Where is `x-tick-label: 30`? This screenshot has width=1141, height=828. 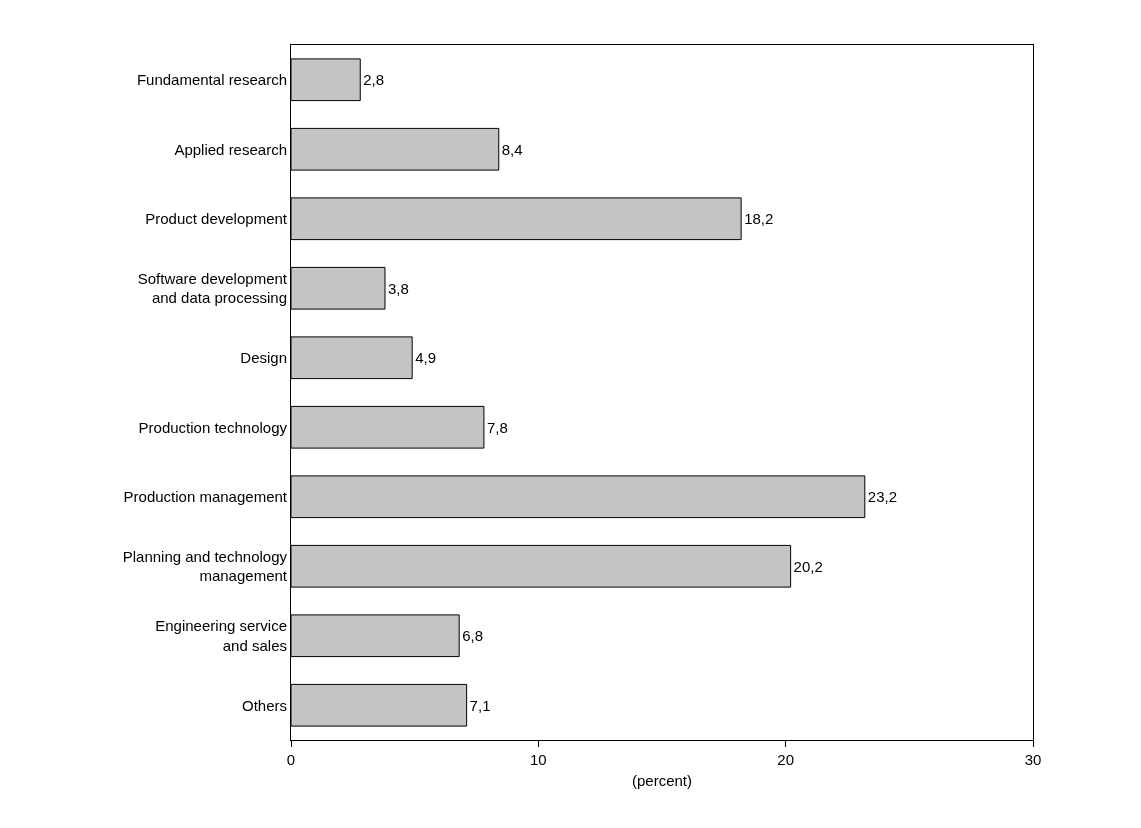
x-tick-label: 30 is located at coordinates (1033, 759).